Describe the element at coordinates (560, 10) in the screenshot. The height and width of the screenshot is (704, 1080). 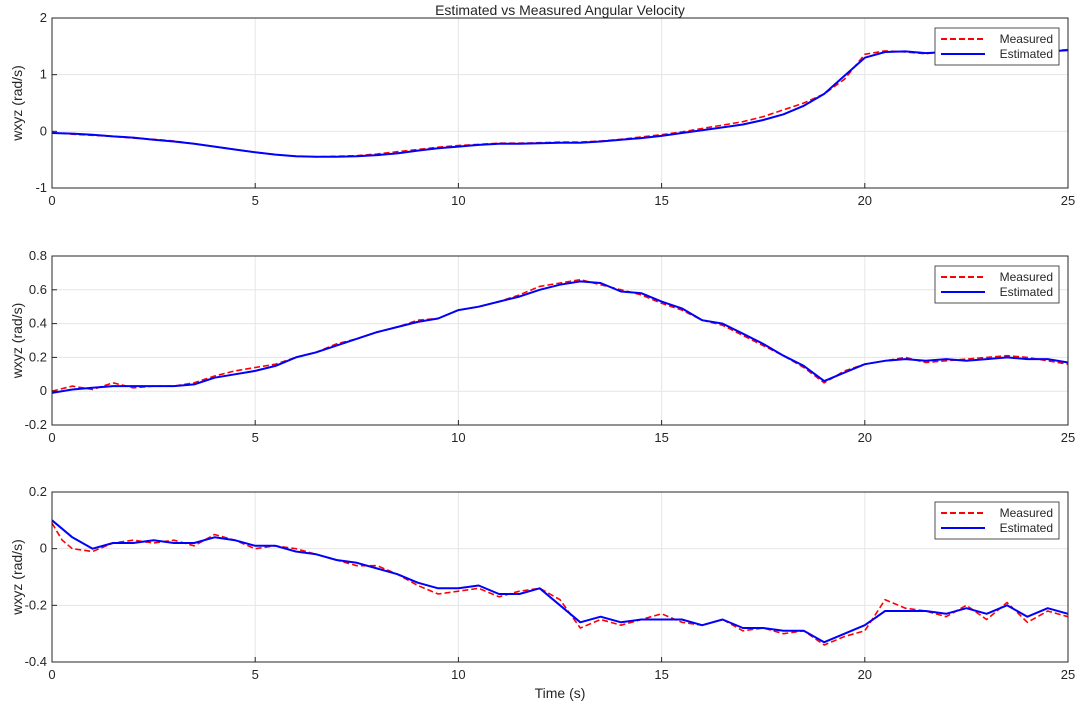
I see `figure-title: Estimated vs Measured Angular Velocity` at that location.